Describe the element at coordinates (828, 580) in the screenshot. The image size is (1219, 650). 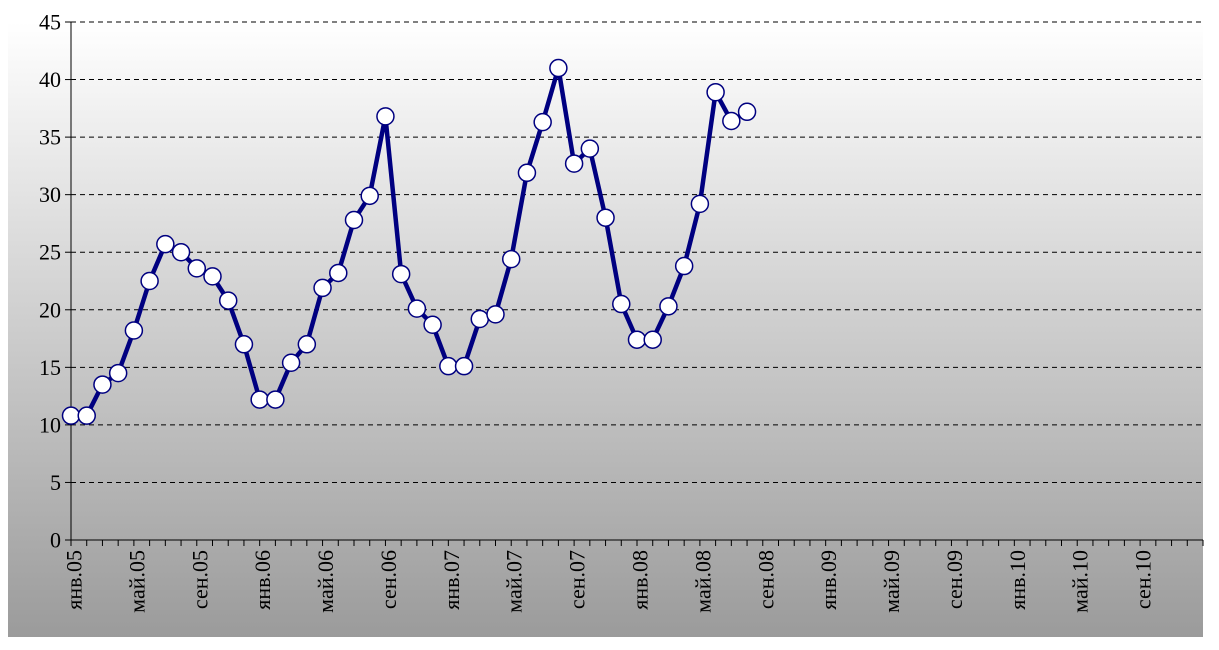
I see `x-tick-label: янв.09` at that location.